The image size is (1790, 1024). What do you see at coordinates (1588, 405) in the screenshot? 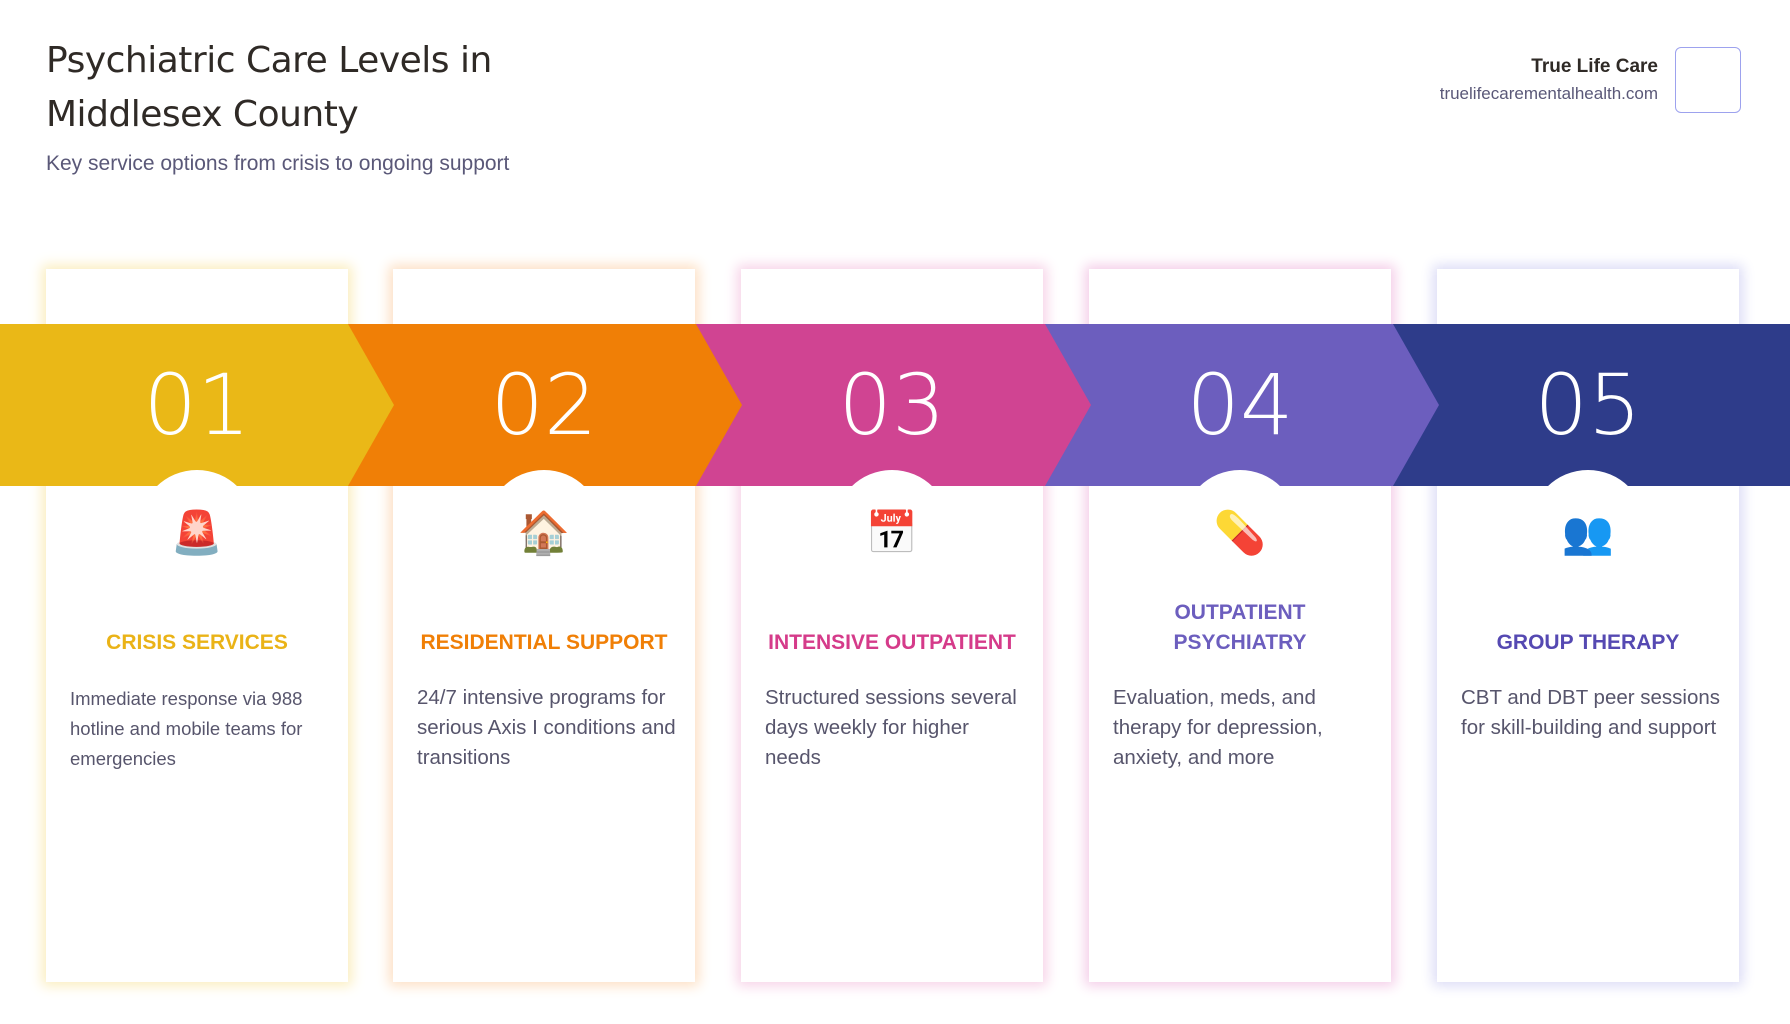
I see `step-number: 05` at bounding box center [1588, 405].